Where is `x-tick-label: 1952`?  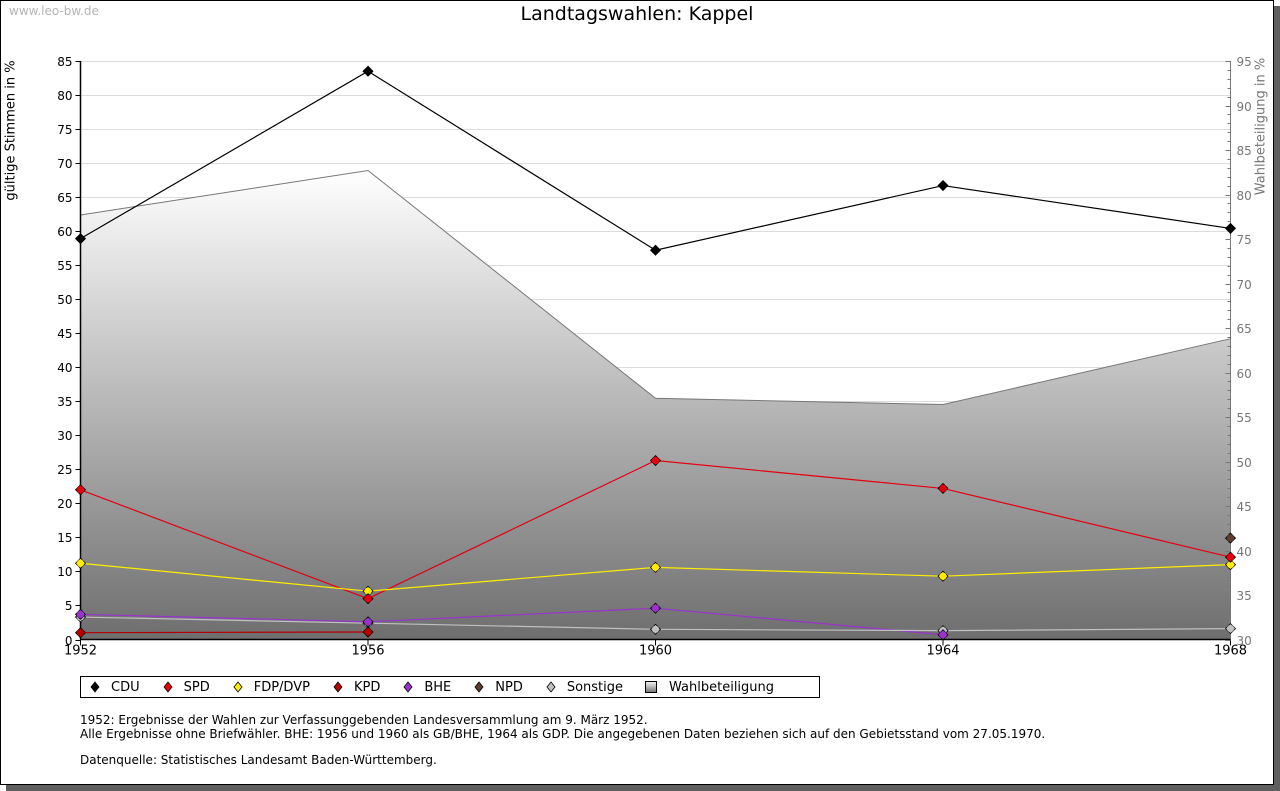 x-tick-label: 1952 is located at coordinates (80, 651).